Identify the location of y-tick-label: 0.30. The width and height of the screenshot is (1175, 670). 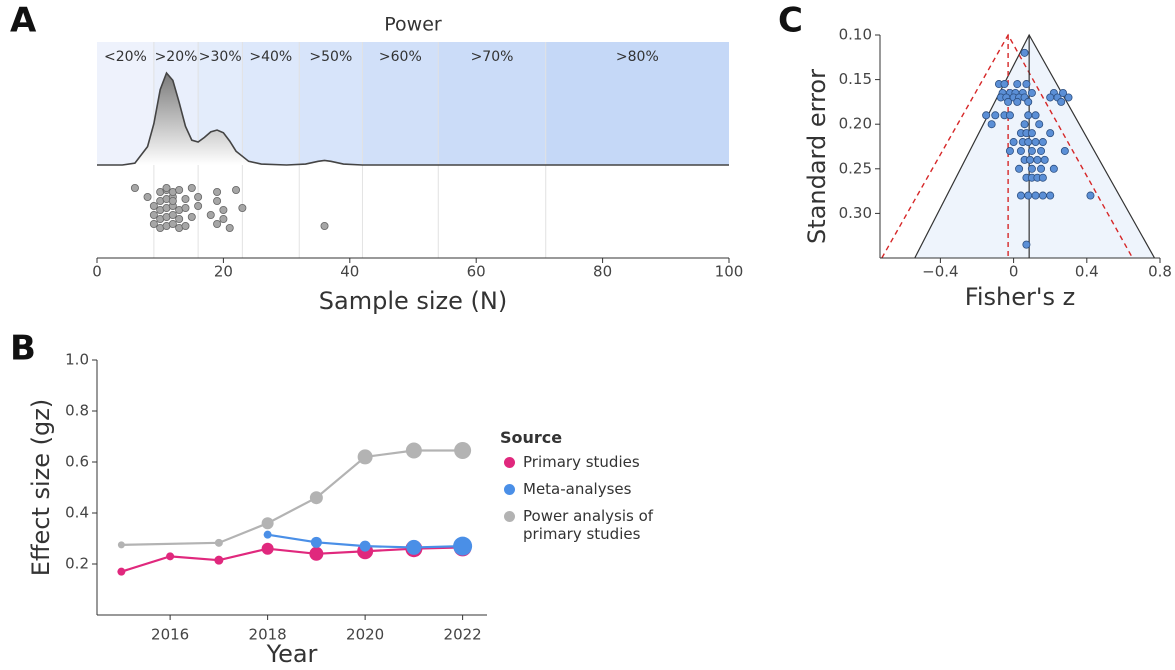
(855, 213).